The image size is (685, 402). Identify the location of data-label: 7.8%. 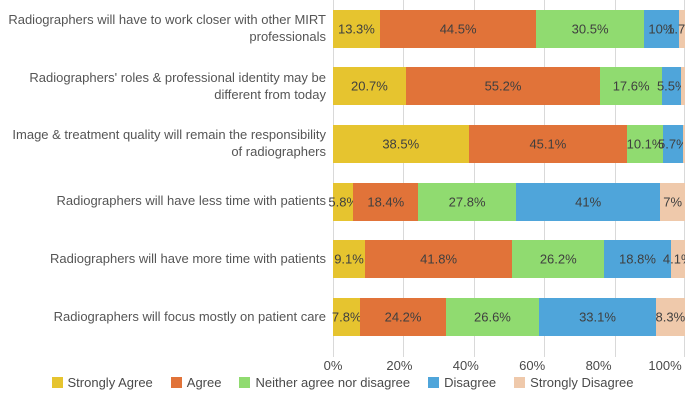
(346, 317).